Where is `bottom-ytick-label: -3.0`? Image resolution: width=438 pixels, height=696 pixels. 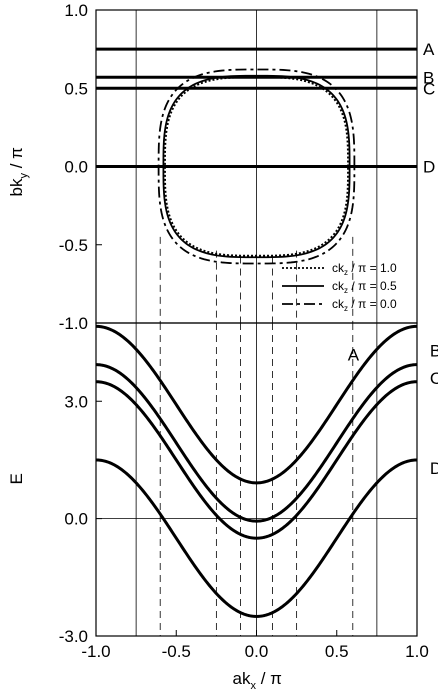
bottom-ytick-label: -3.0 is located at coordinates (73, 636).